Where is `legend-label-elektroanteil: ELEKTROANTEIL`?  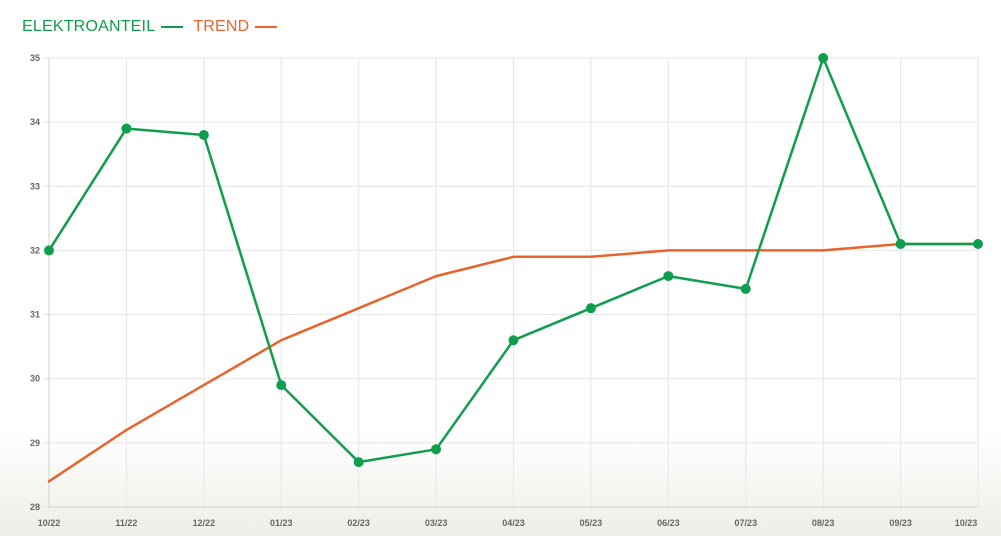 legend-label-elektroanteil: ELEKTROANTEIL is located at coordinates (89, 26).